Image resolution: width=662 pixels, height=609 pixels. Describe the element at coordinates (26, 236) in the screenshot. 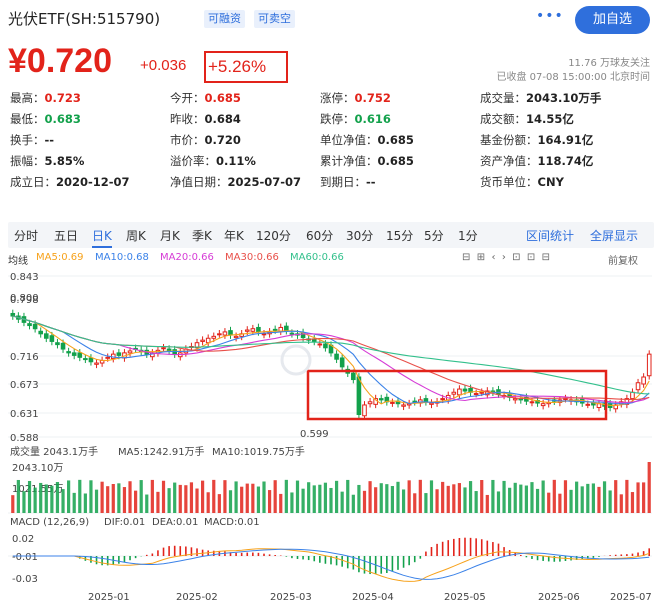

I see `tab-0: 分时` at that location.